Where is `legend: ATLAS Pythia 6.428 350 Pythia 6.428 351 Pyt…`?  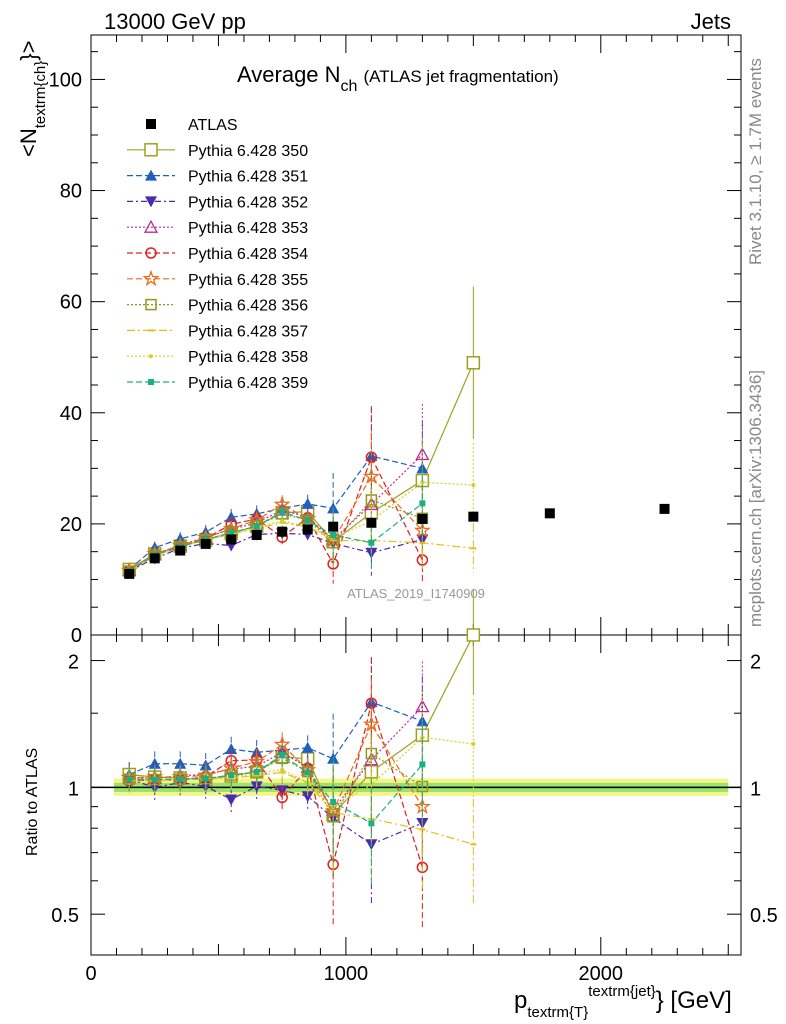 legend: ATLAS Pythia 6.428 350 Pythia 6.428 351 Pyt… is located at coordinates (217, 254).